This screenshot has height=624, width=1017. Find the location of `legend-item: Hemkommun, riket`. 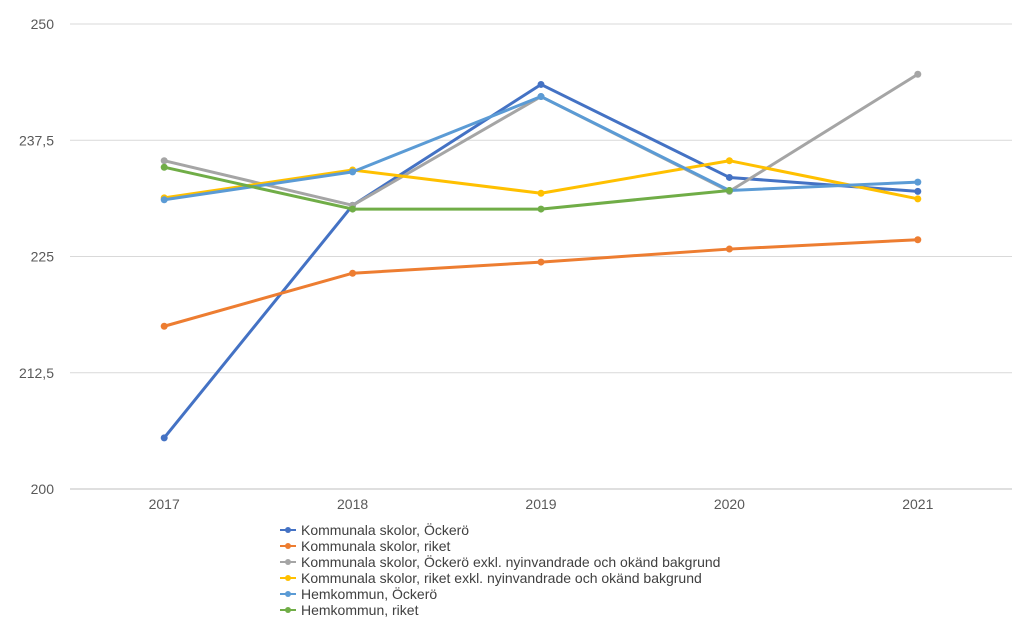

legend-item: Hemkommun, riket is located at coordinates (499, 610).